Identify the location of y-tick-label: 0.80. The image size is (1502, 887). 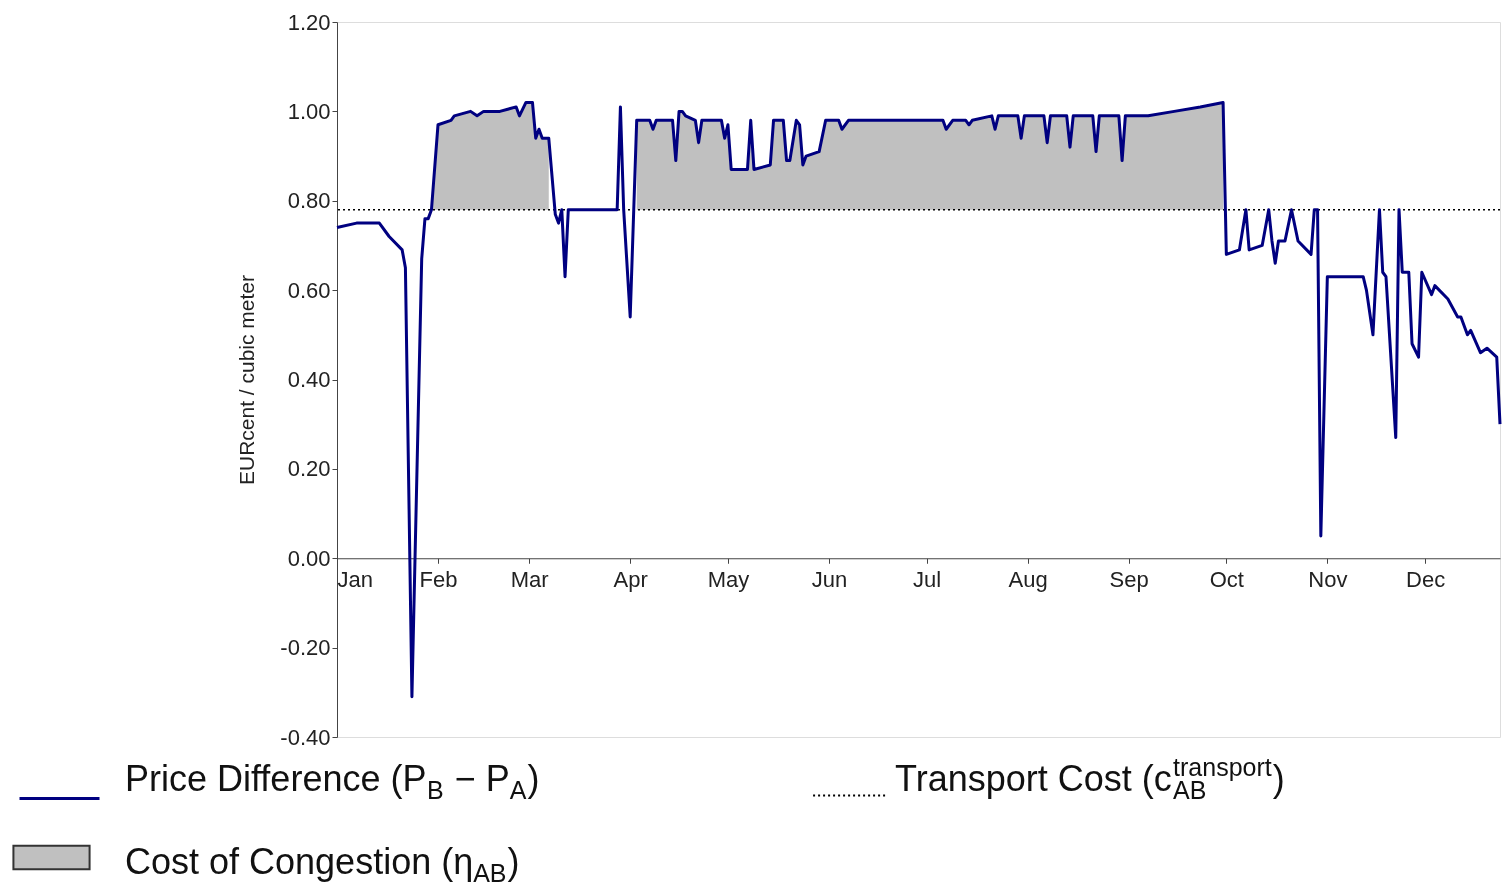
(309, 201).